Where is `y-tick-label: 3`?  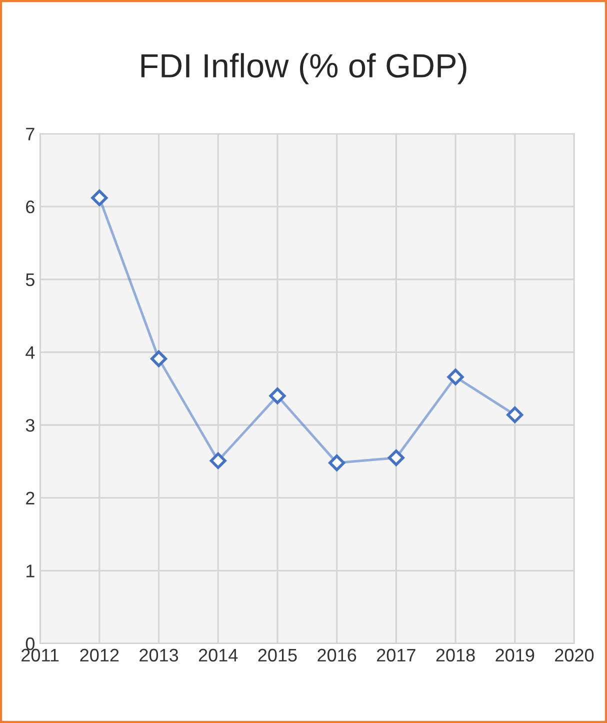 y-tick-label: 3 is located at coordinates (30, 425).